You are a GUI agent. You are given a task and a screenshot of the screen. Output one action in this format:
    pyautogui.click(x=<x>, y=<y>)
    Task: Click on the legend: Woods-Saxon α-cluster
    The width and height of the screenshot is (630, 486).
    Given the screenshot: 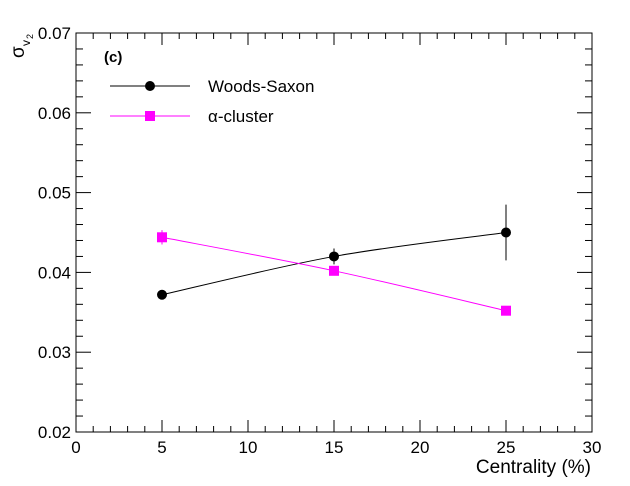 What is the action you would take?
    pyautogui.click(x=212, y=101)
    